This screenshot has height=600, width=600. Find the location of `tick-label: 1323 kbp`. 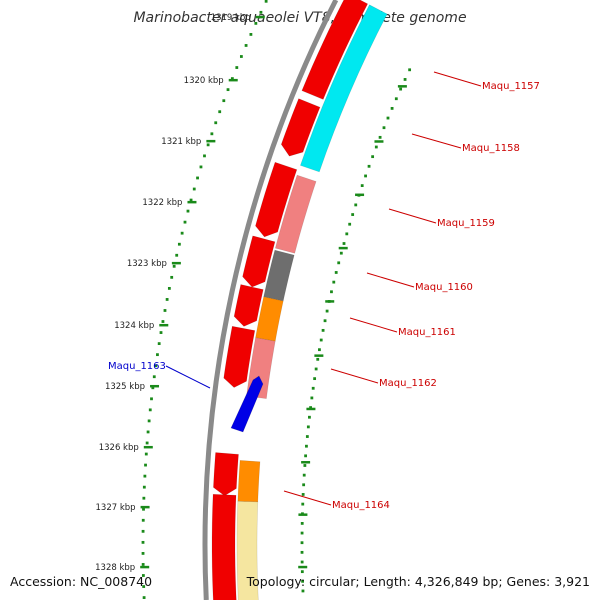

tick-label: 1323 kbp is located at coordinates (147, 264).